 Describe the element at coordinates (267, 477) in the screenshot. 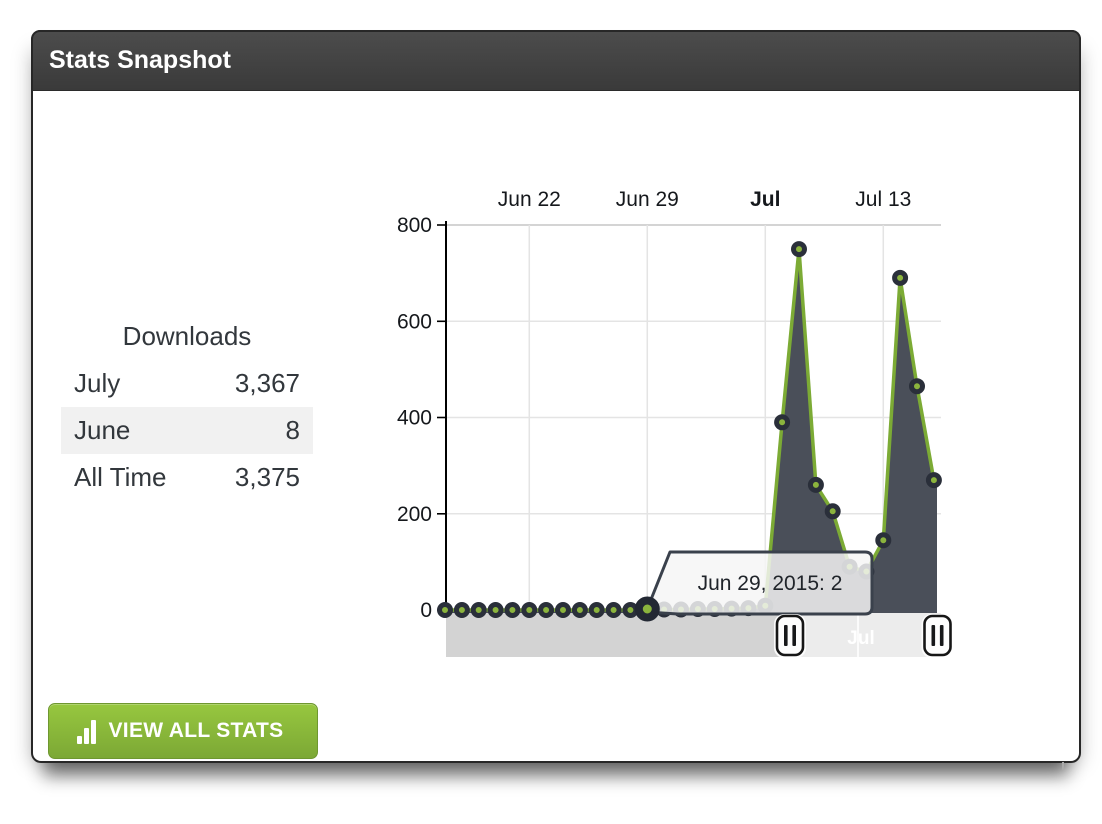

I see `row-value: 3,375` at that location.